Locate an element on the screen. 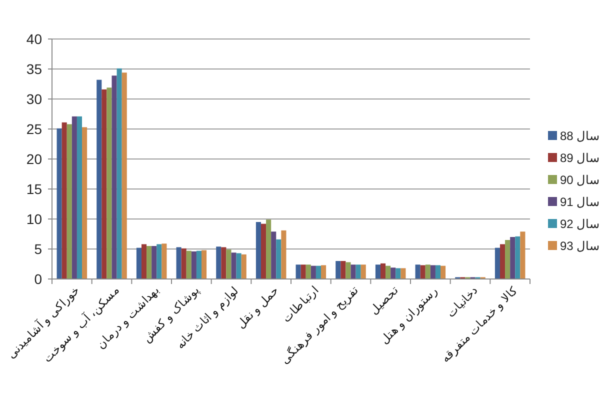  y-tick-label: 20 is located at coordinates (34, 159).